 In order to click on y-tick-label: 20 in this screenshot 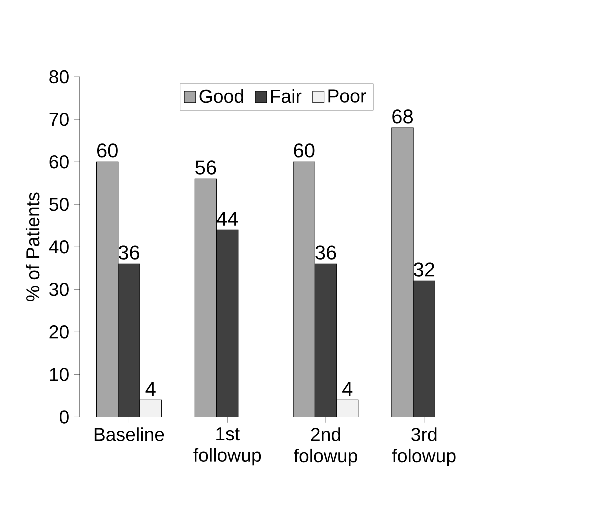, I will do `click(59, 332)`.